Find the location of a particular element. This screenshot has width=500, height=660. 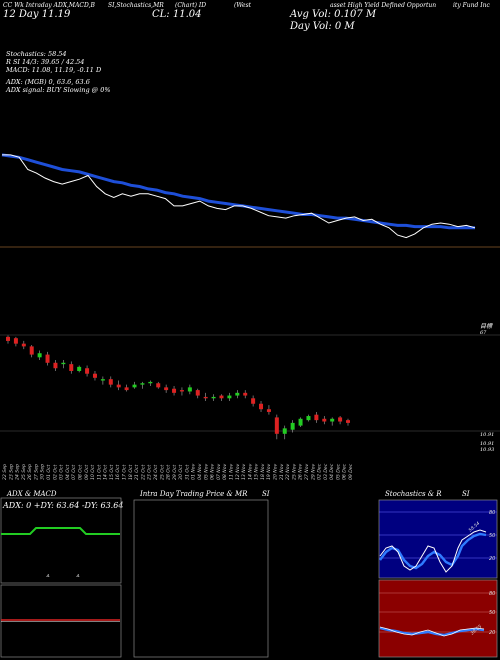

day-volume: Day Vol: 0 M is located at coordinates (322, 26).